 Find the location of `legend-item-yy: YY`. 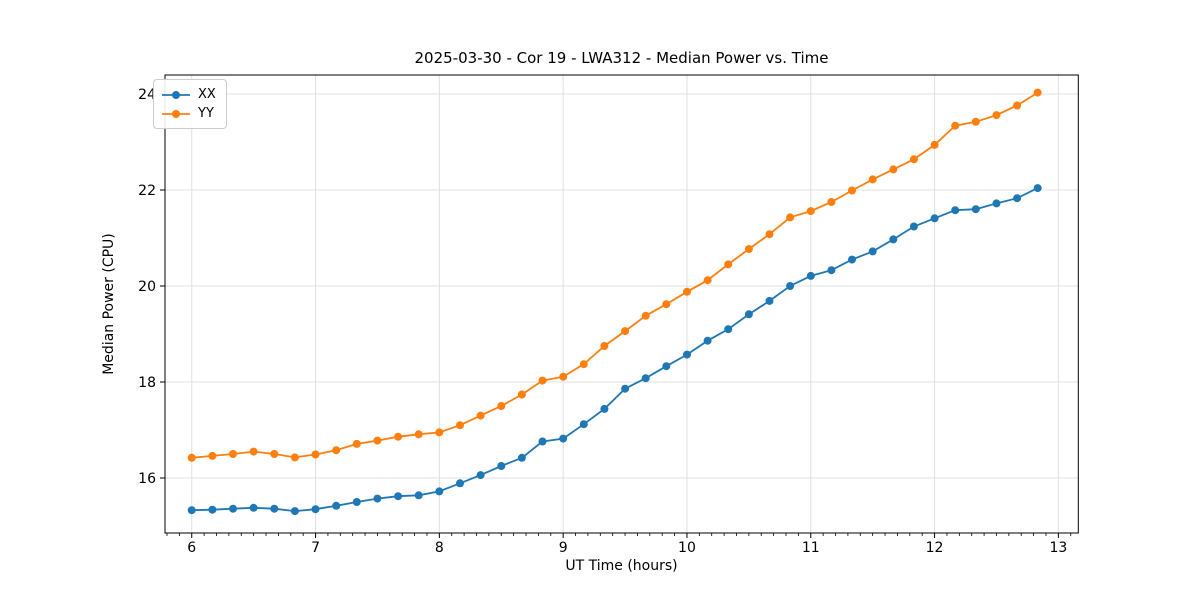

legend-item-yy: YY is located at coordinates (188, 113).